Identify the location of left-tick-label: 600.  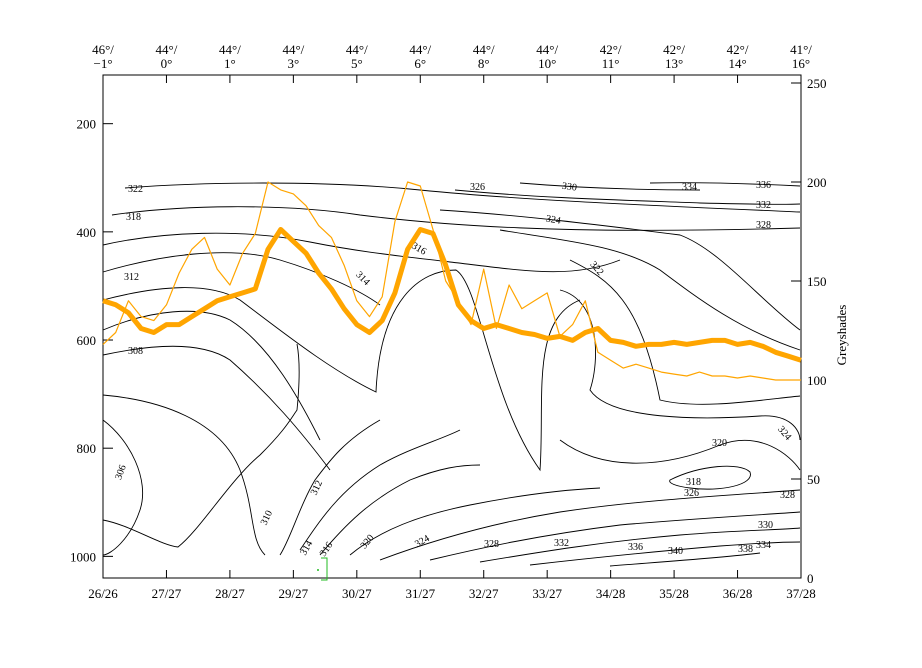
(87, 340).